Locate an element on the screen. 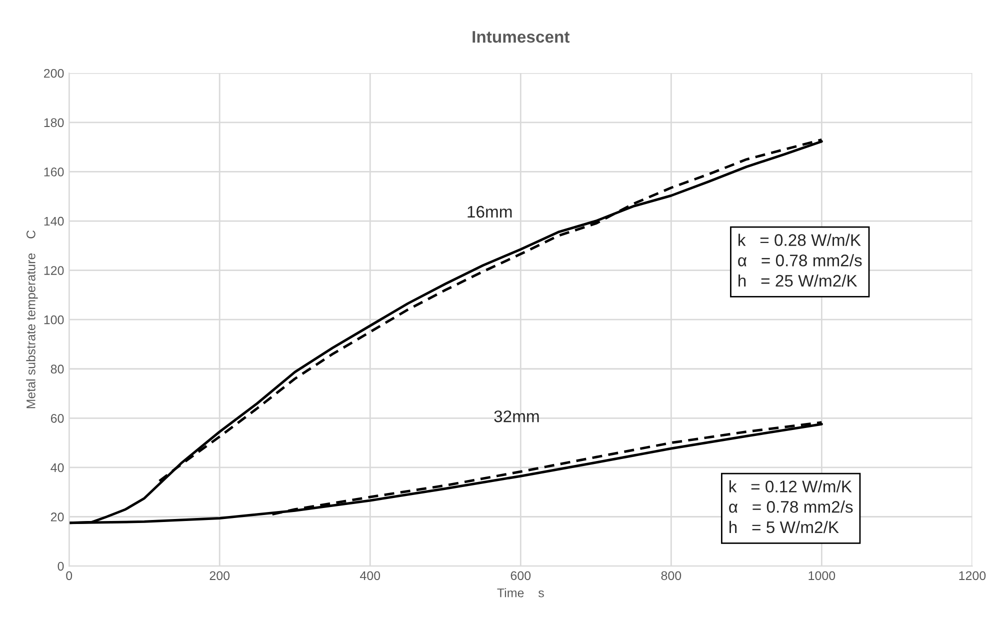 This screenshot has height=636, width=987. y-tick-label: 120 is located at coordinates (54, 270).